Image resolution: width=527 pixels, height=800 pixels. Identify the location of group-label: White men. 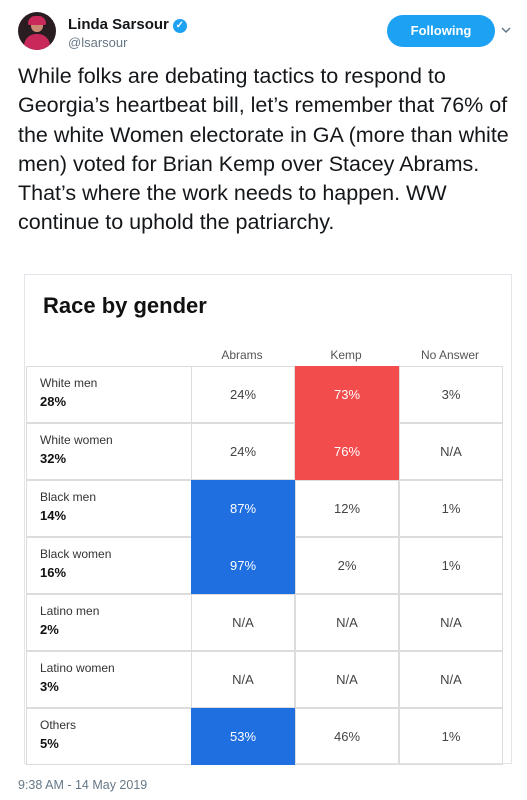
(69, 383).